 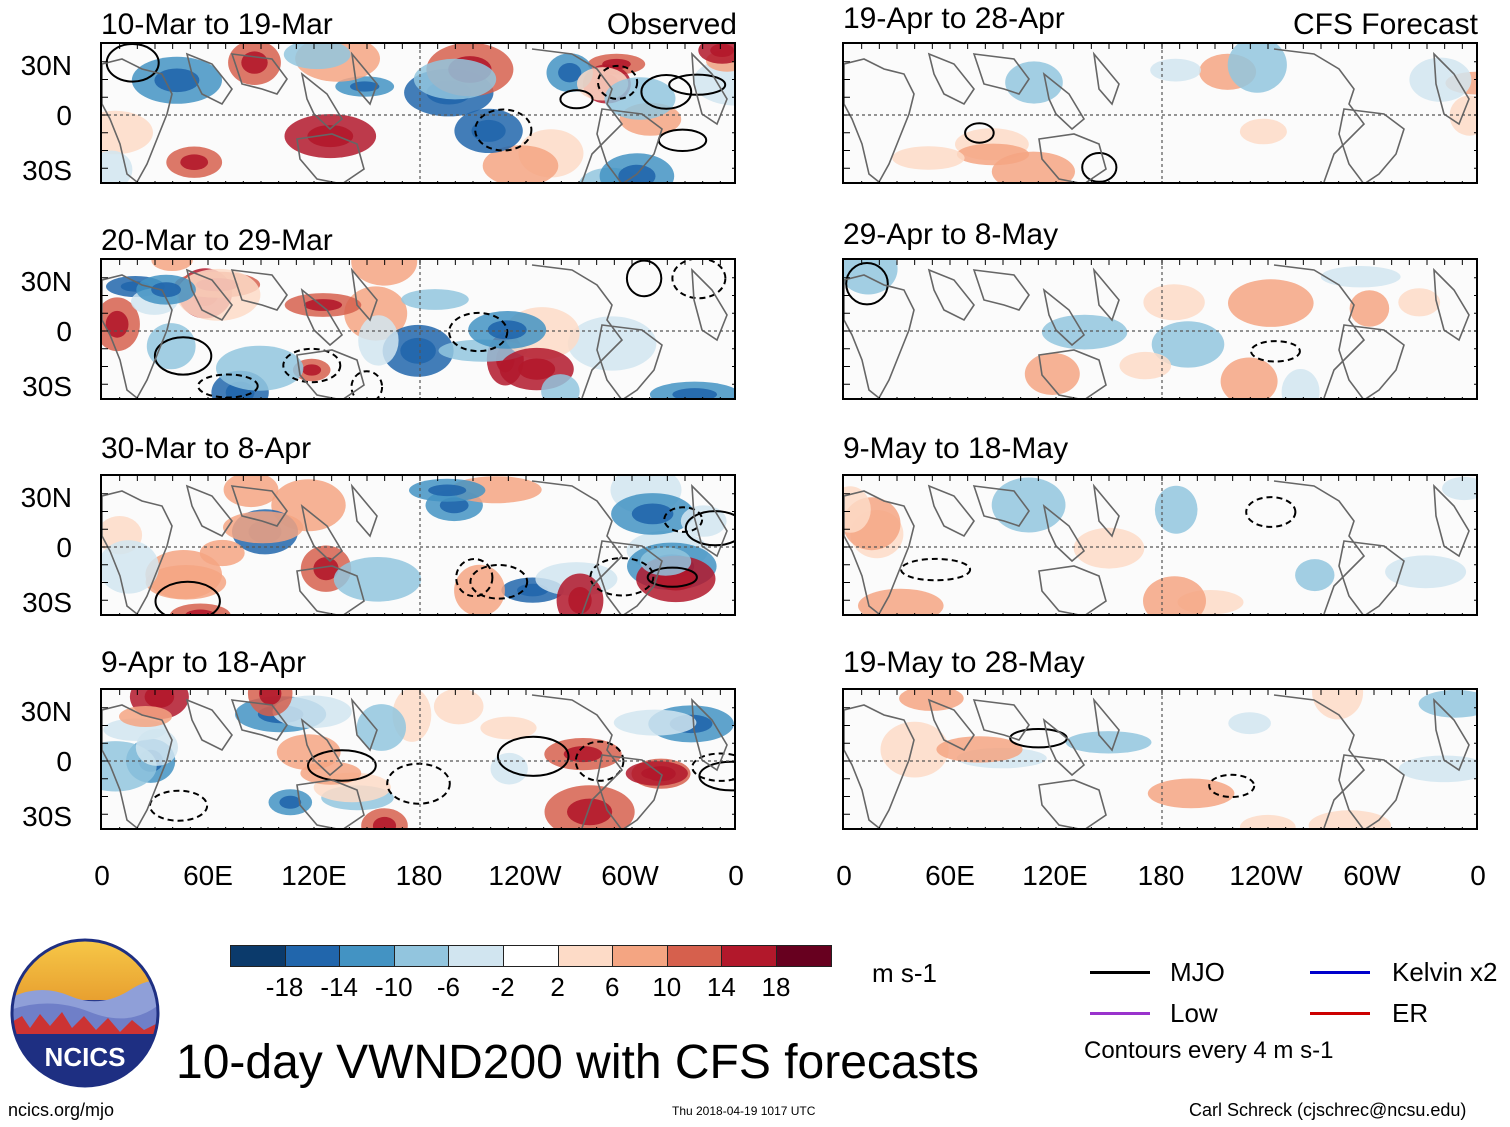 I want to click on logo-text: NCICS, so click(x=85, y=1057).